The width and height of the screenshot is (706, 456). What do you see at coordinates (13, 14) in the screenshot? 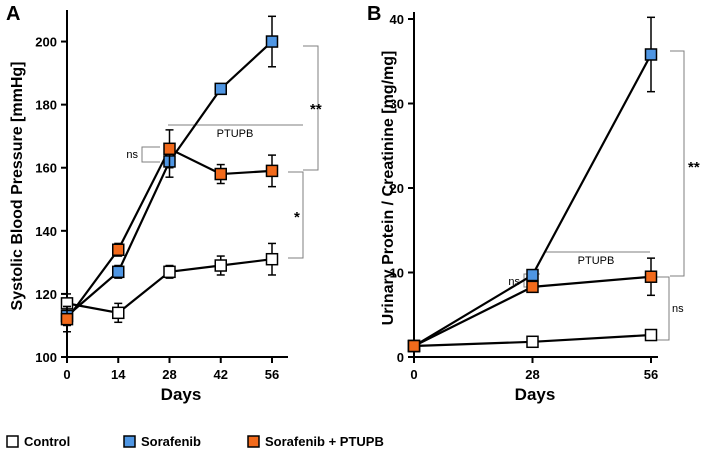
I see `panel-a-letter: A` at bounding box center [13, 14].